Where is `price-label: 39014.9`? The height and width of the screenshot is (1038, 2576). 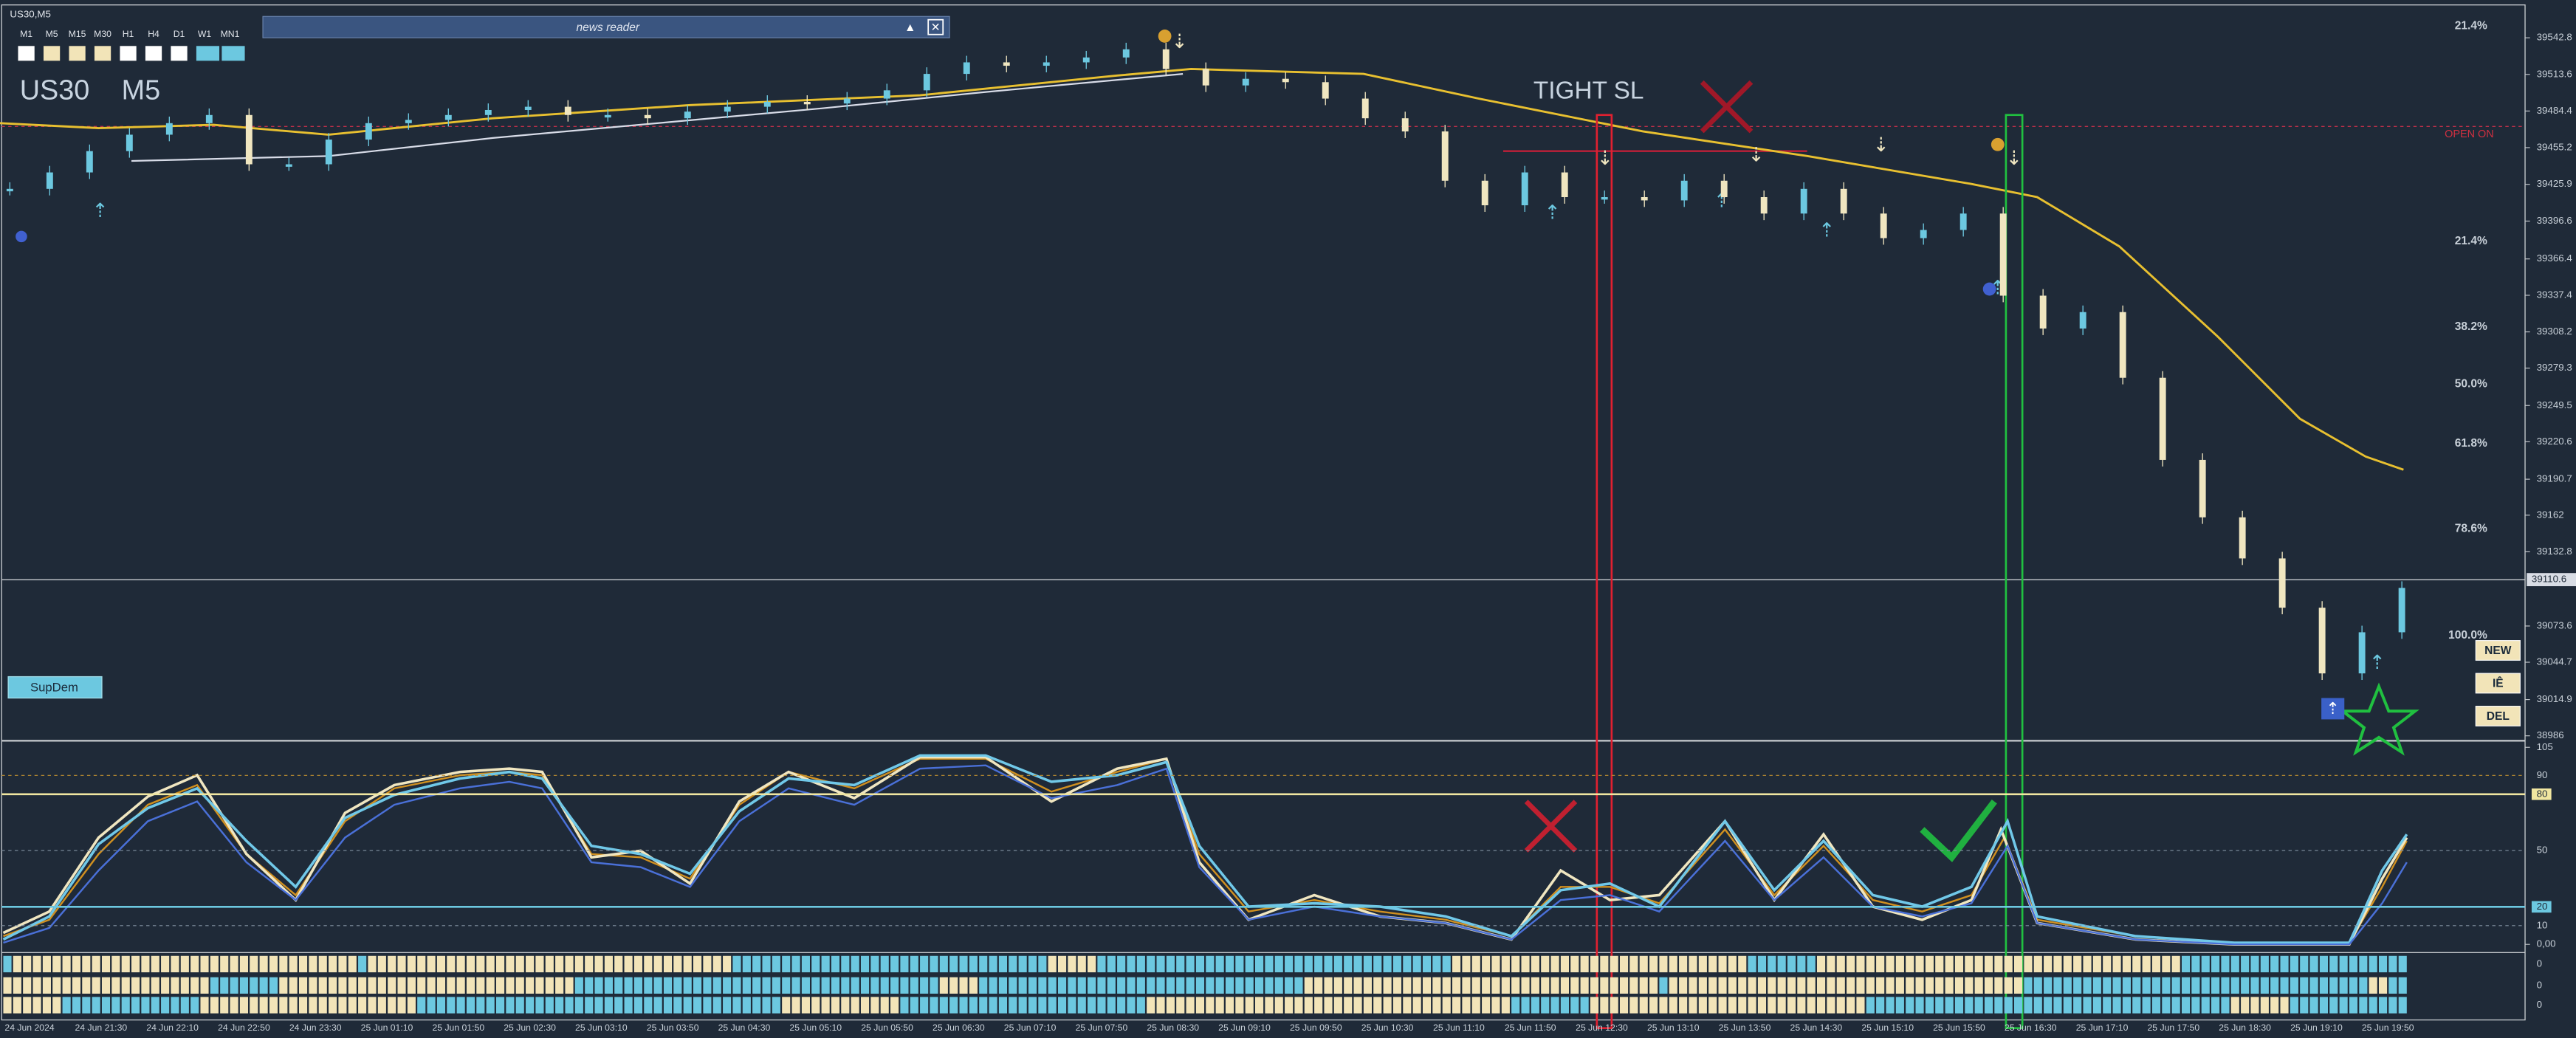 price-label: 39014.9 is located at coordinates (2554, 698).